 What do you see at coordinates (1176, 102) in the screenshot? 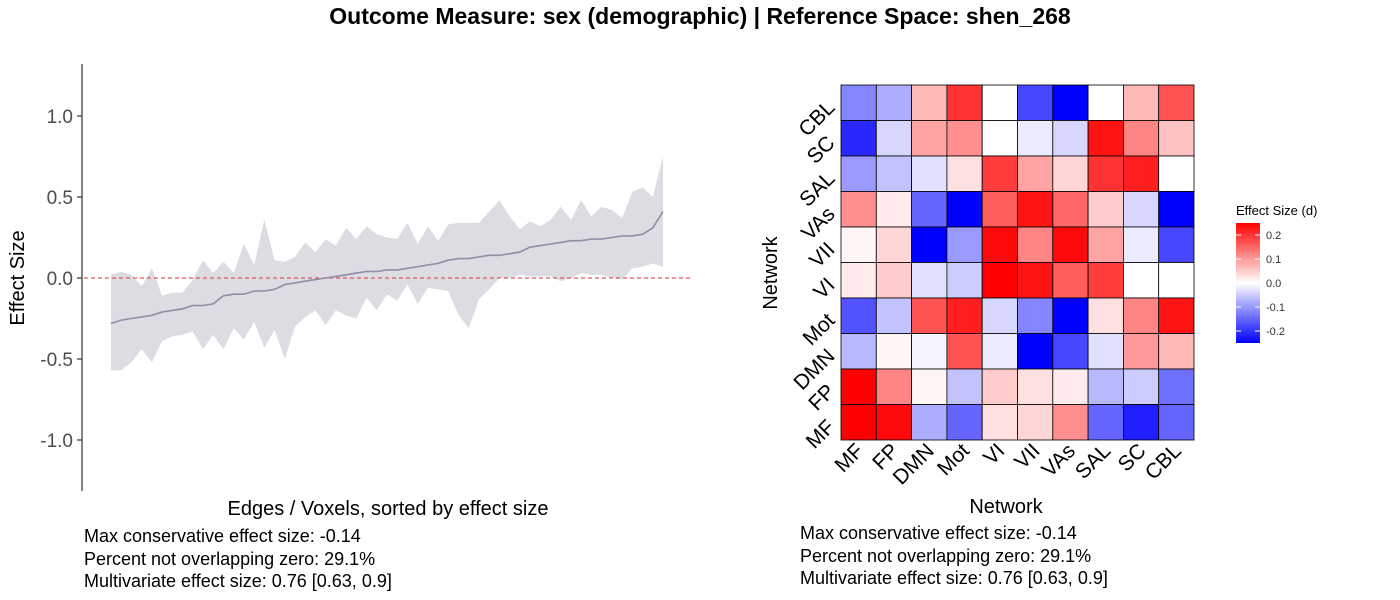
I see `heatmap-cell-CBL-CBL` at bounding box center [1176, 102].